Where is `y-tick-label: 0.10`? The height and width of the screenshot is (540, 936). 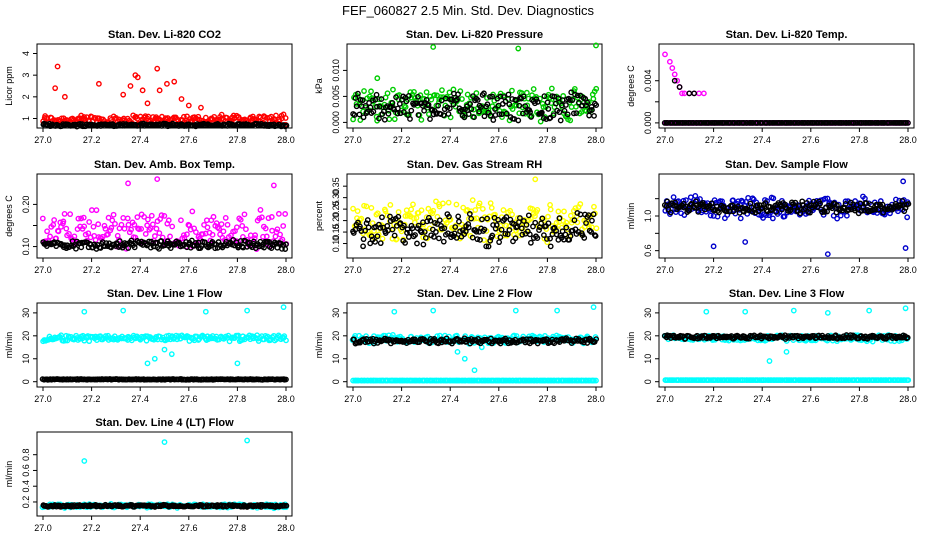 y-tick-label: 0.10 is located at coordinates (336, 244).